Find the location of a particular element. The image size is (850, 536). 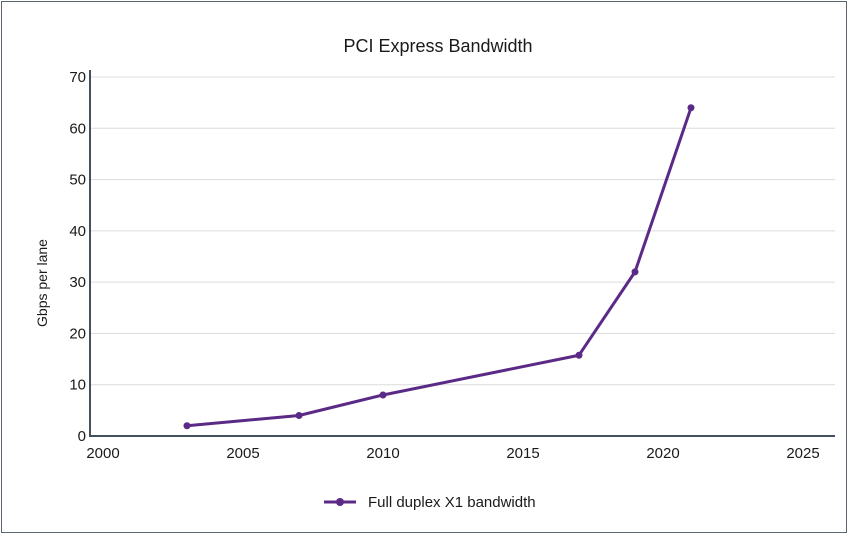

y-tick-label: 70 is located at coordinates (77, 77).